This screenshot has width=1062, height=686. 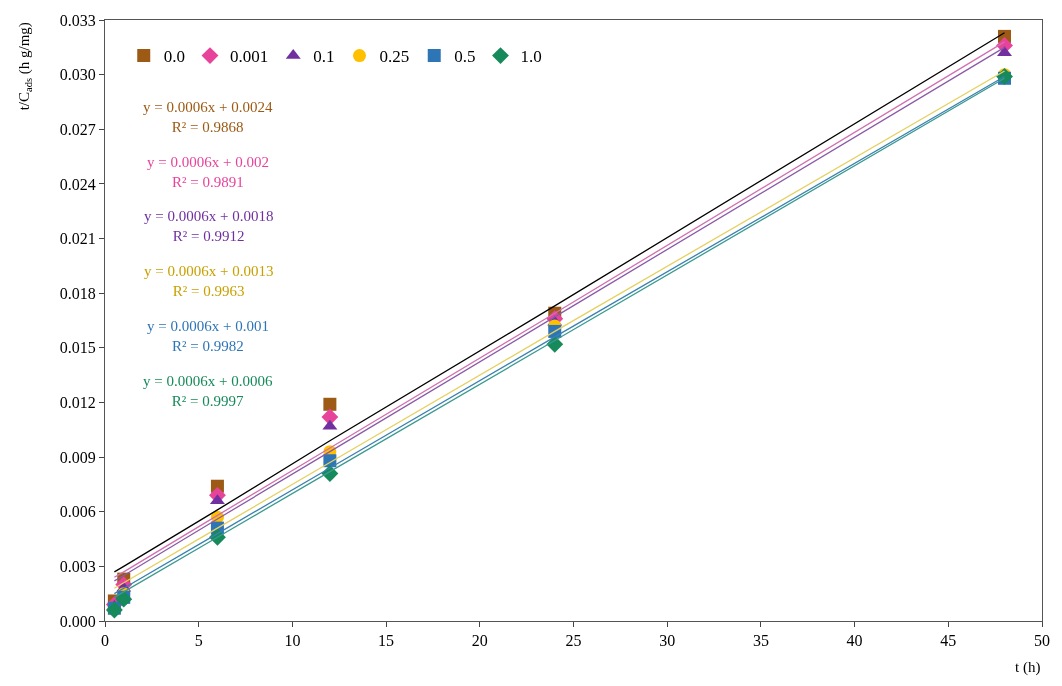 I want to click on legend-label: 0.5, so click(x=465, y=57).